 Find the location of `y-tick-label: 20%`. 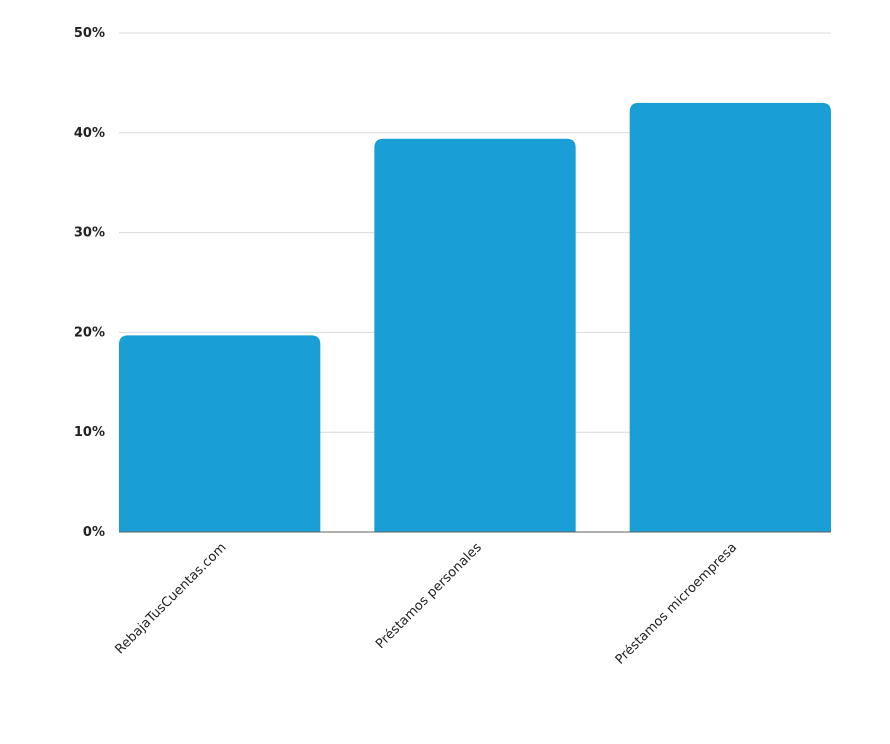

y-tick-label: 20% is located at coordinates (89, 332).